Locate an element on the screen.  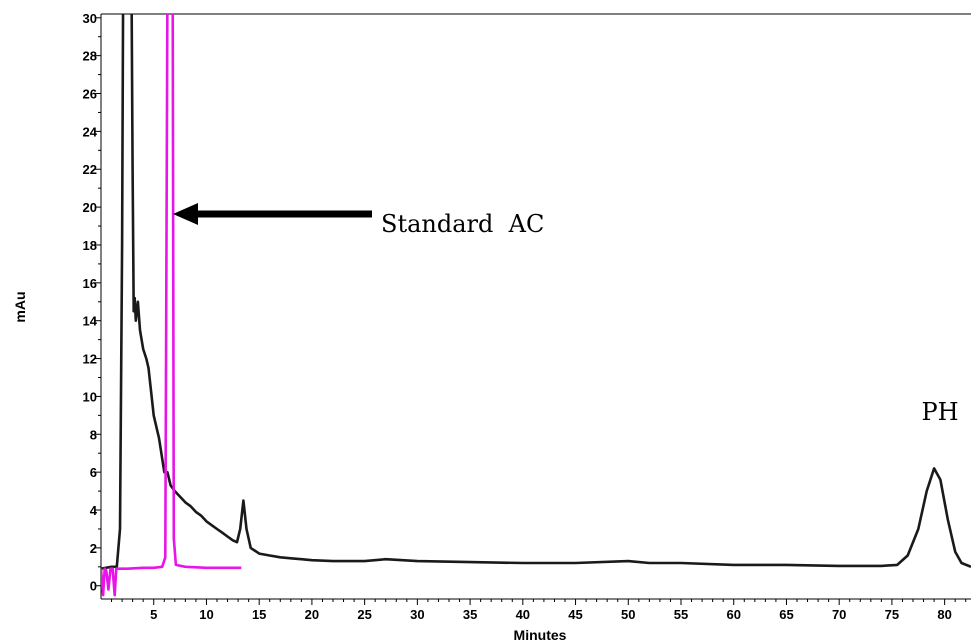
arrow-head is located at coordinates (185, 214).